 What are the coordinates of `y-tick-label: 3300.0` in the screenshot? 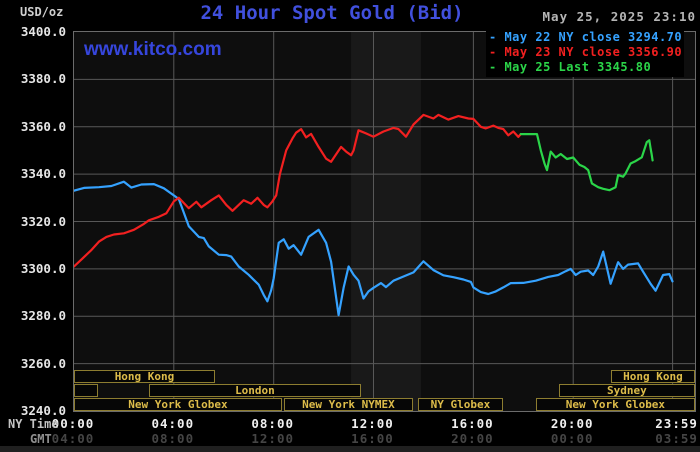 It's located at (43, 268).